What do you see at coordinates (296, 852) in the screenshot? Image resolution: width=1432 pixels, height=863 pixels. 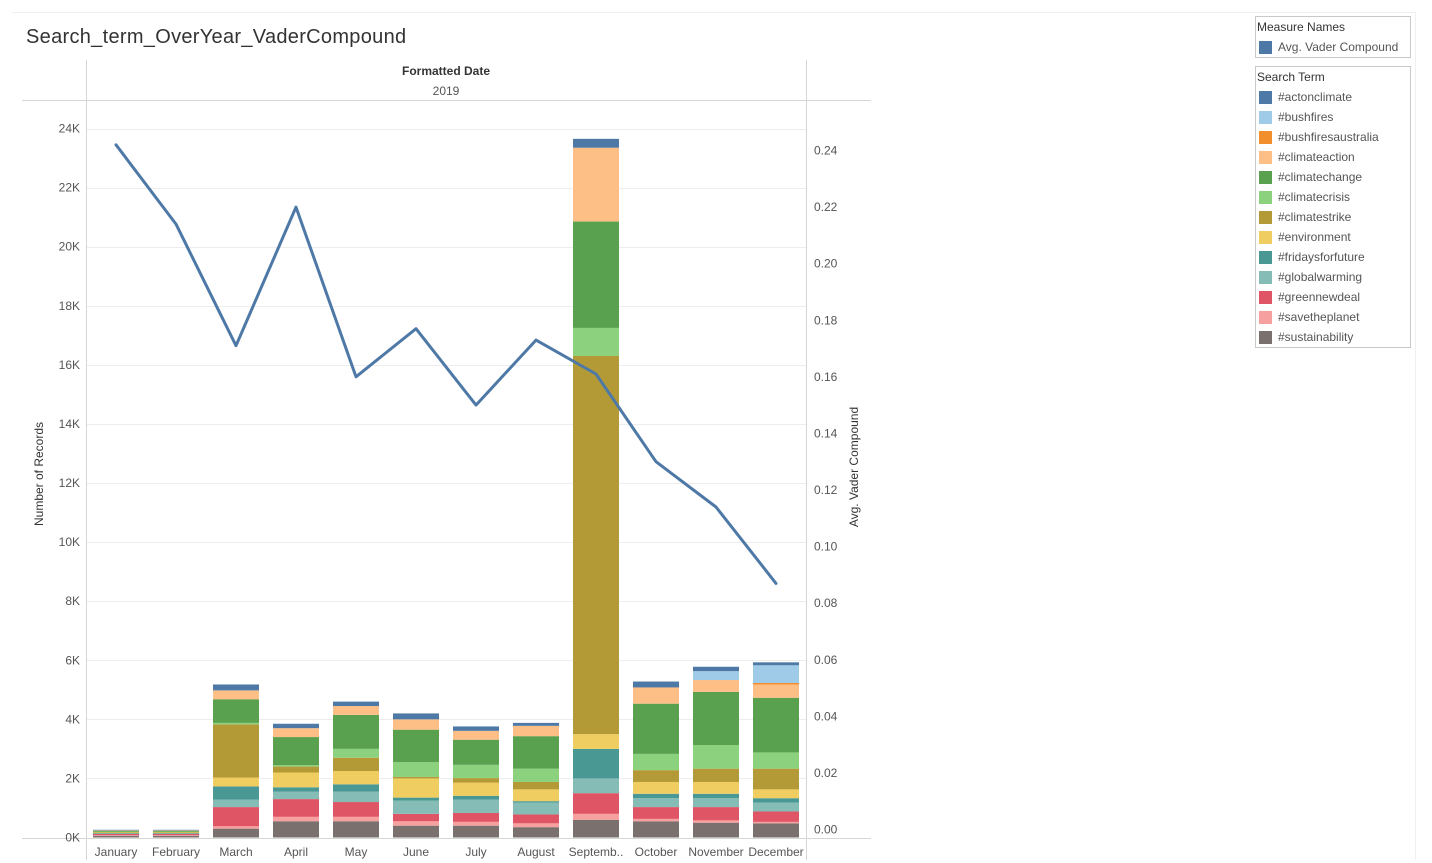 I see `x-tick-label: April` at bounding box center [296, 852].